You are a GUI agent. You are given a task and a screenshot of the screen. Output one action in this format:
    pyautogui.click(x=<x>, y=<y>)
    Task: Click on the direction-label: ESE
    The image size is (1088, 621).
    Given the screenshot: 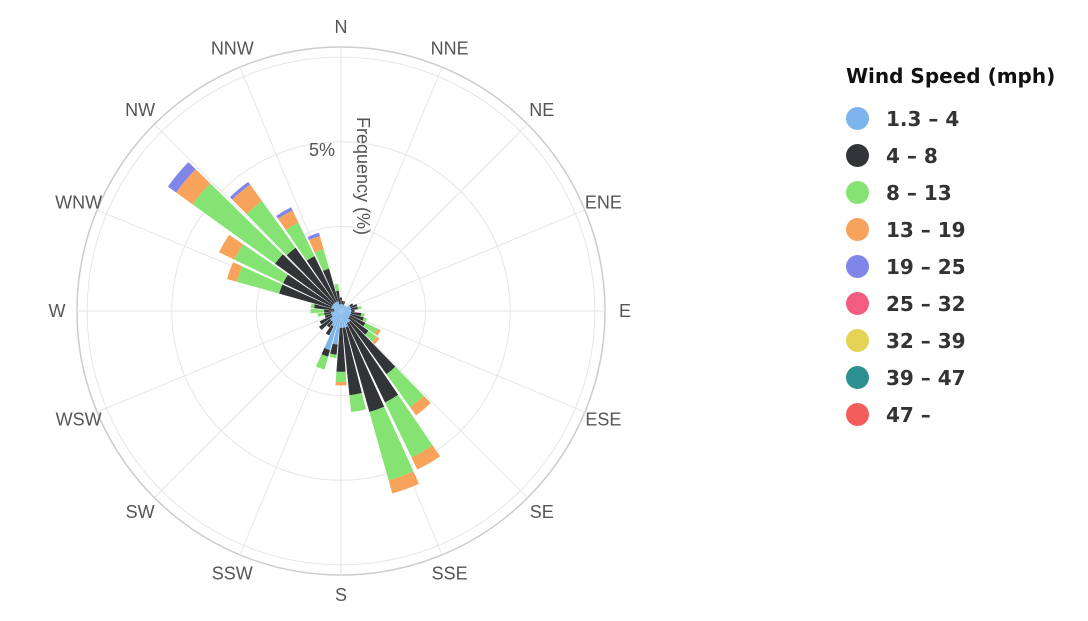 What is the action you would take?
    pyautogui.click(x=603, y=420)
    